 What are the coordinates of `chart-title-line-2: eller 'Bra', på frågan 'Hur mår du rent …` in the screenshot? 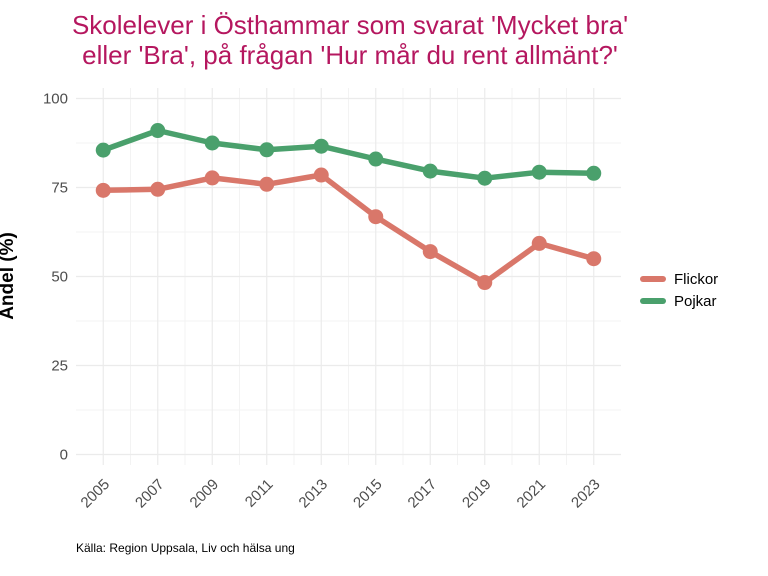 It's located at (350, 55).